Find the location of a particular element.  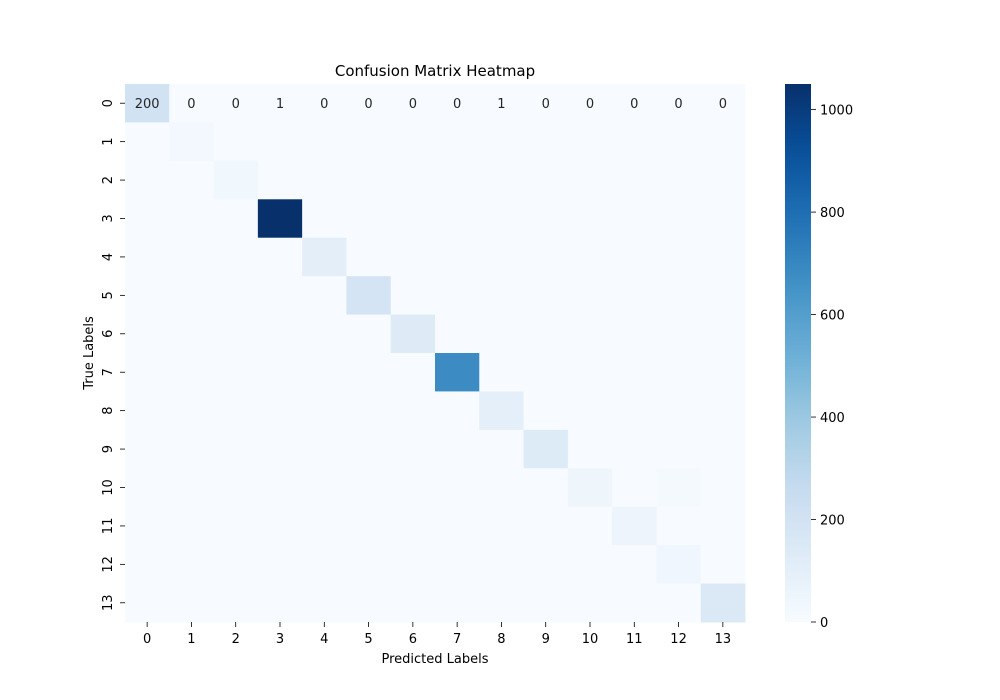

cell-value-r0-c7: 0 is located at coordinates (457, 104).